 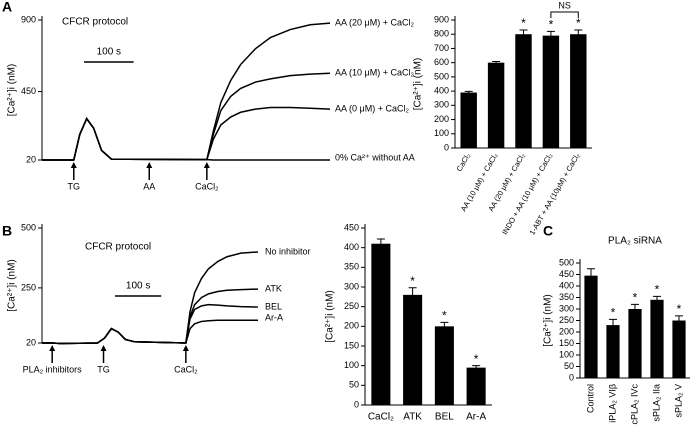 What do you see at coordinates (564, 5) in the screenshot?
I see `bracket-label: NS` at bounding box center [564, 5].